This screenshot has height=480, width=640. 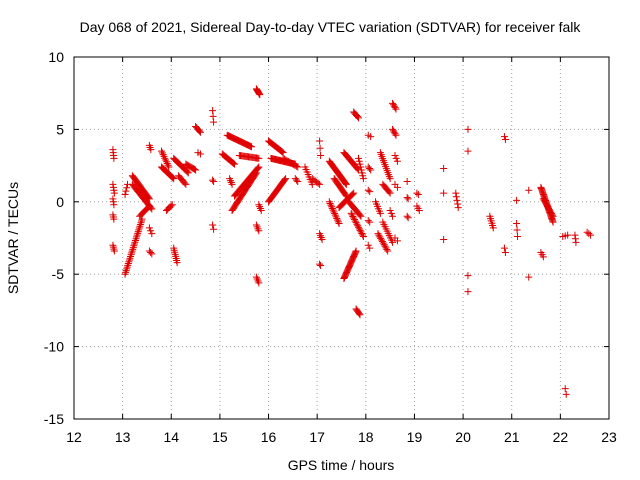 I want to click on y-tick-label: 0, so click(x=60, y=202).